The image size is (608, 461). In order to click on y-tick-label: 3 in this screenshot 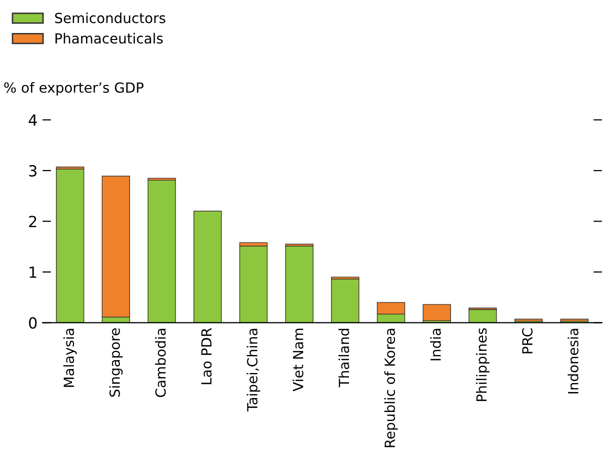, I will do `click(32, 171)`.